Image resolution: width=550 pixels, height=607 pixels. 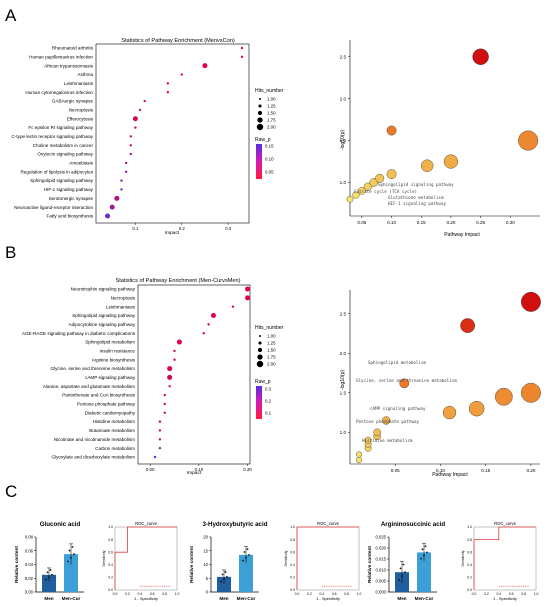 I want to click on color-legend-label: 0.05, so click(x=269, y=172).